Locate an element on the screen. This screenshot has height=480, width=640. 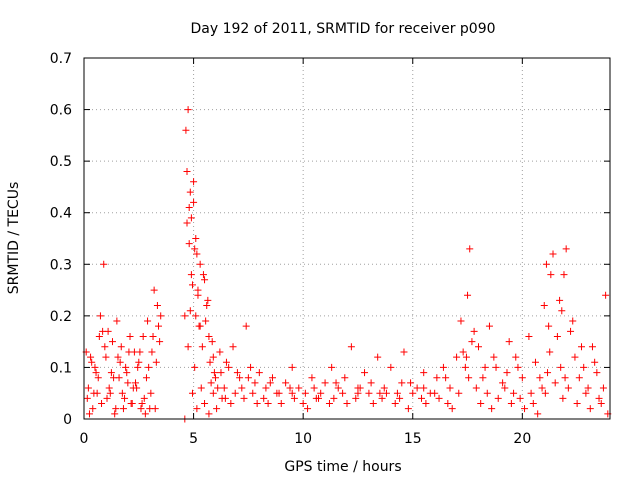
x-tick-label: 20 is located at coordinates (522, 439).